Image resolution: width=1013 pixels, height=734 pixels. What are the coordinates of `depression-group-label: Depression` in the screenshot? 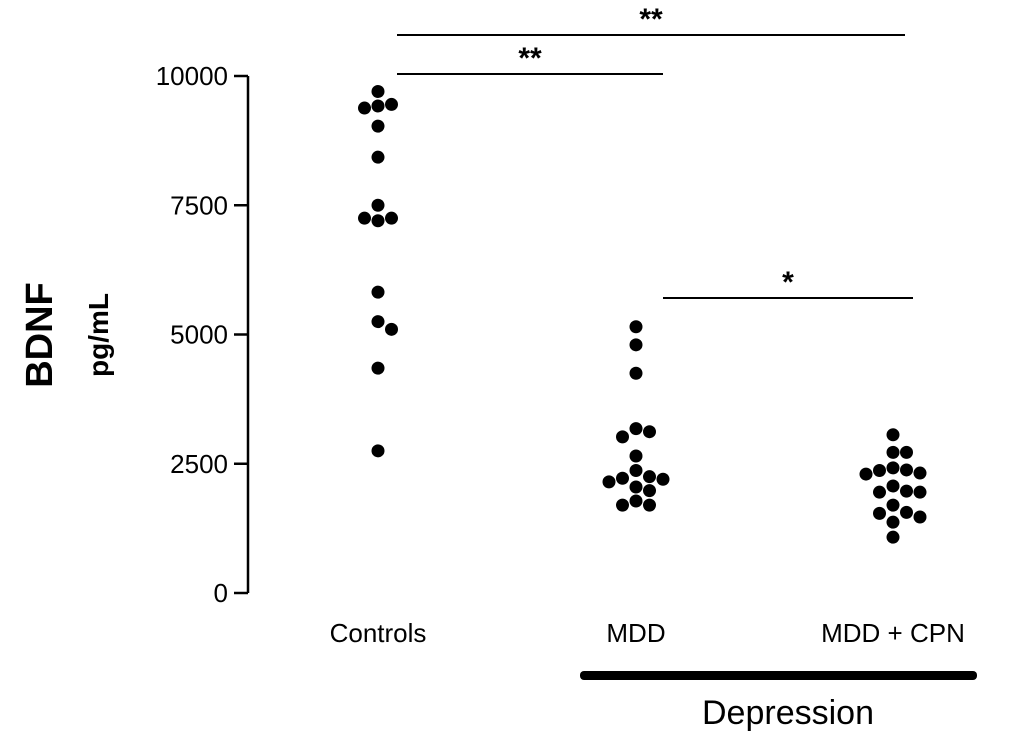 It's located at (788, 713).